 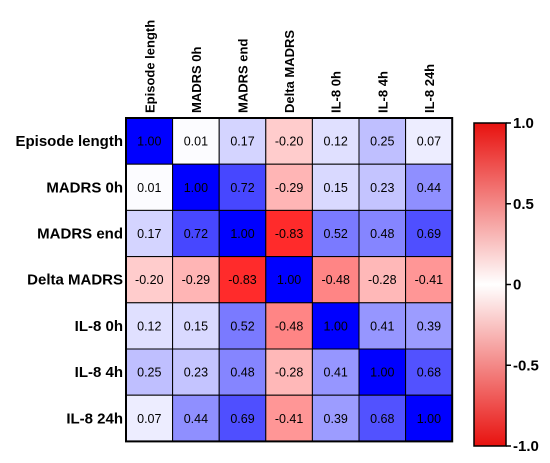 What do you see at coordinates (242, 142) in the screenshot?
I see `cell-label-0-2: 0.17` at bounding box center [242, 142].